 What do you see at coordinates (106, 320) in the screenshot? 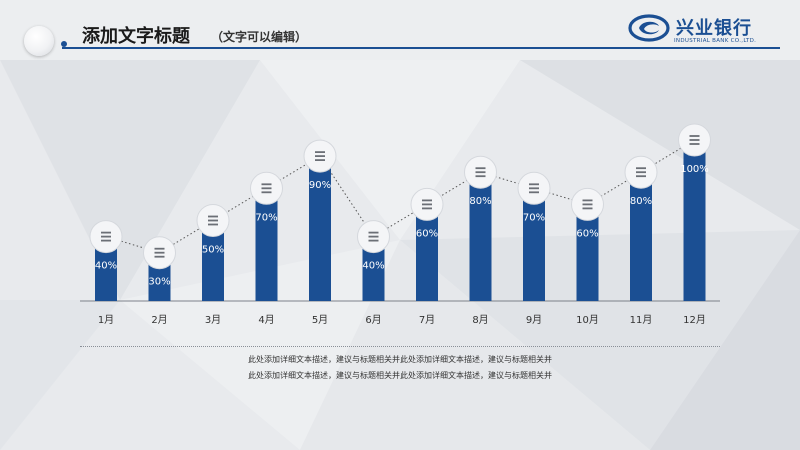
I see `x-tick-label: 1月` at bounding box center [106, 320].